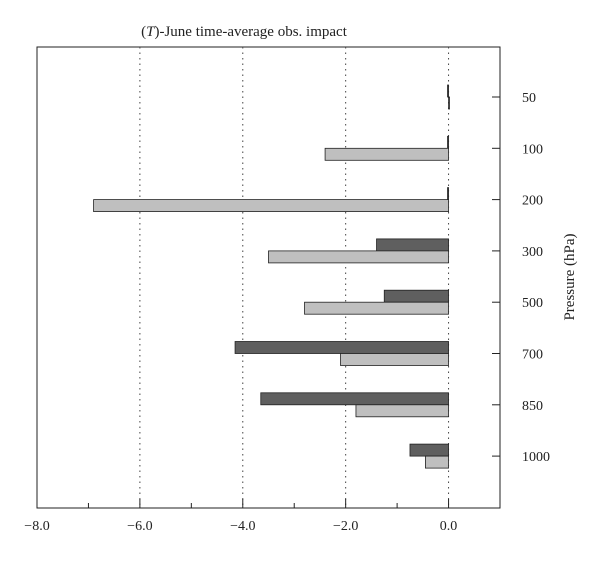 This screenshot has width=600, height=562. Describe the element at coordinates (532, 149) in the screenshot. I see `y-tick-label-100: 100` at that location.